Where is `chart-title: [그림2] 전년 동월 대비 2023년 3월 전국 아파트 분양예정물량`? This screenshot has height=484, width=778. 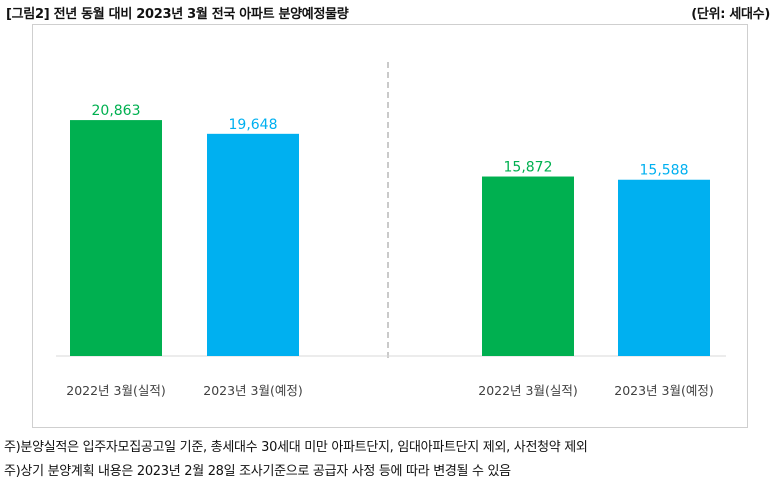
chart-title: [그림2] 전년 동월 대비 2023년 3월 전국 아파트 분양예정물량 is located at coordinates (177, 14).